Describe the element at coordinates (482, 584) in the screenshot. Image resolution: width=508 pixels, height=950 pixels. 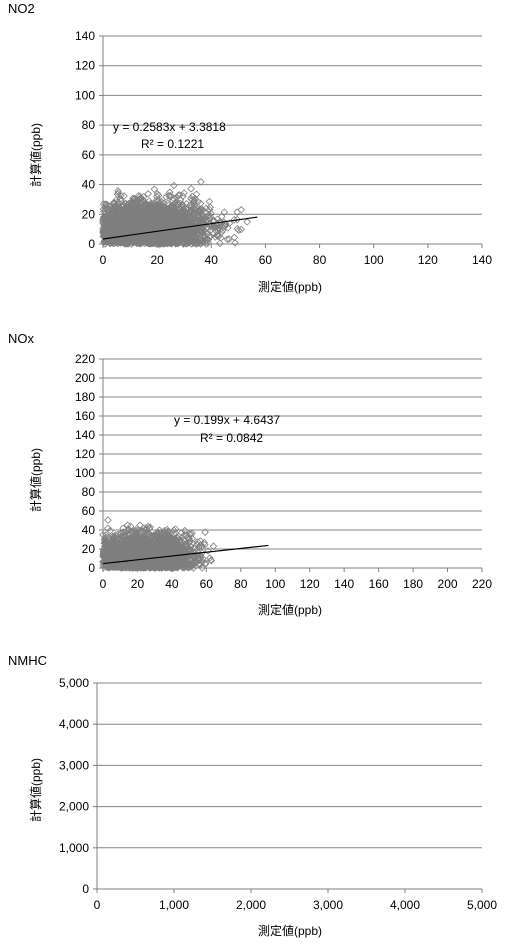
I see `x-tick-label: 220` at that location.